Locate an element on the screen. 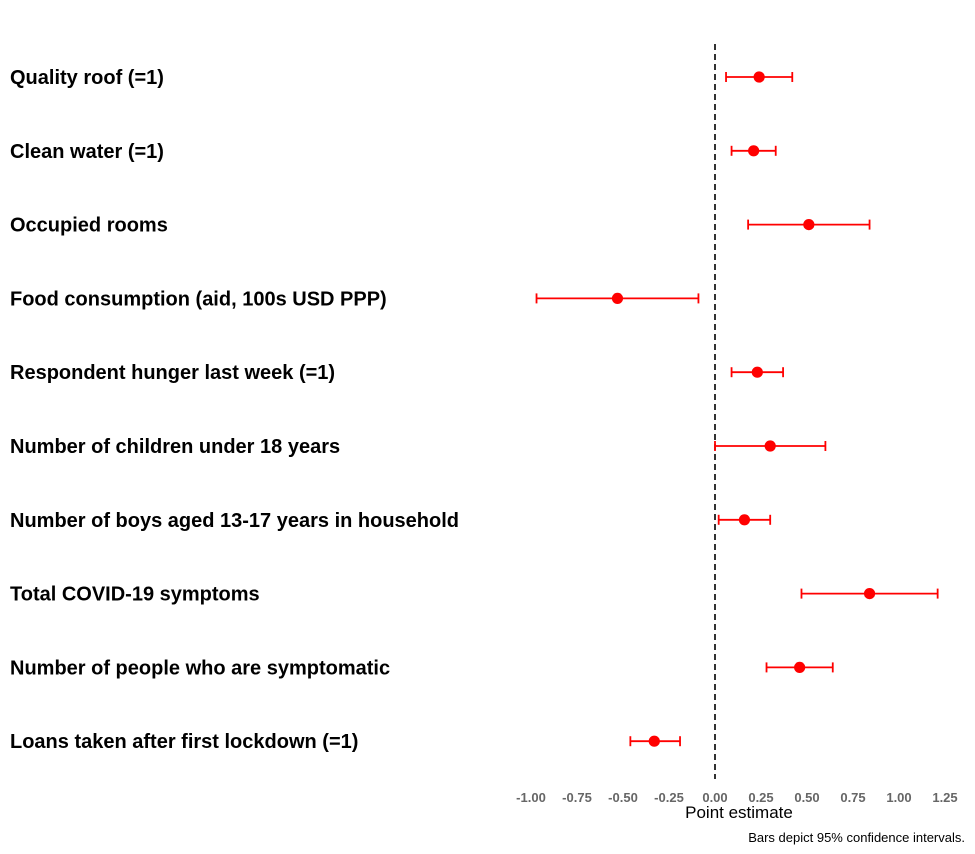  row-label: Clean water (=1) is located at coordinates (87, 152).